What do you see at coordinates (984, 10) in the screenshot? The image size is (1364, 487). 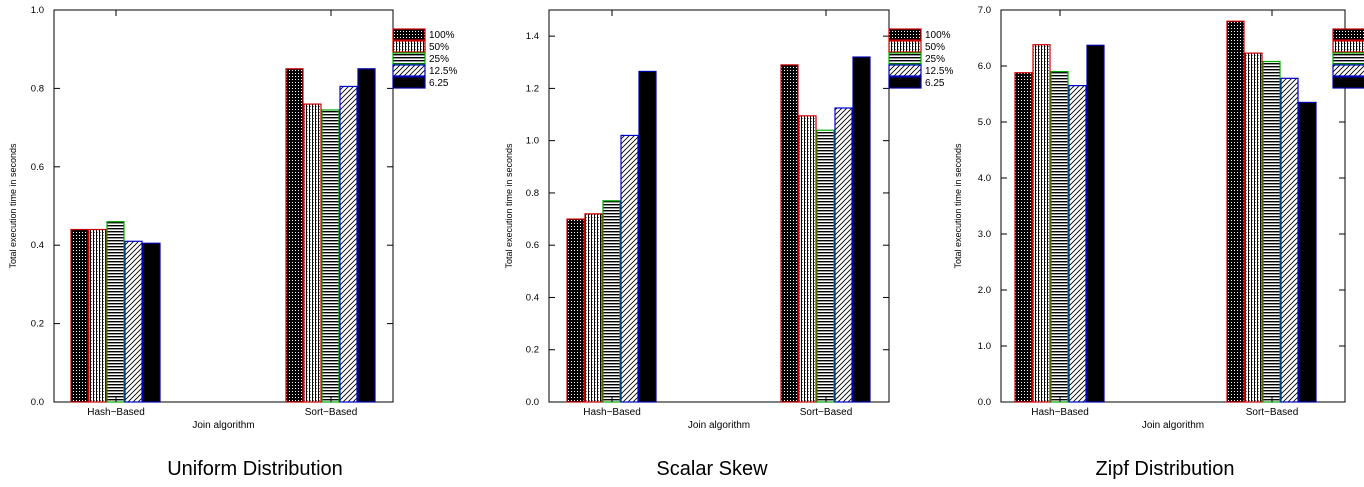 I see `y-tick-label: 7.0` at bounding box center [984, 10].